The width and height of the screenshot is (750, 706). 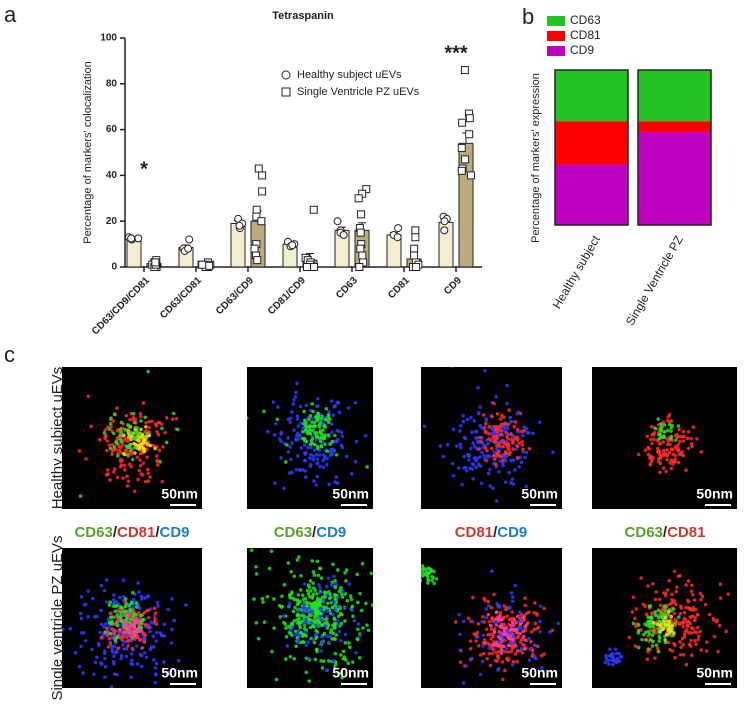 What do you see at coordinates (293, 532) in the screenshot?
I see `title-part: CD63` at bounding box center [293, 532].